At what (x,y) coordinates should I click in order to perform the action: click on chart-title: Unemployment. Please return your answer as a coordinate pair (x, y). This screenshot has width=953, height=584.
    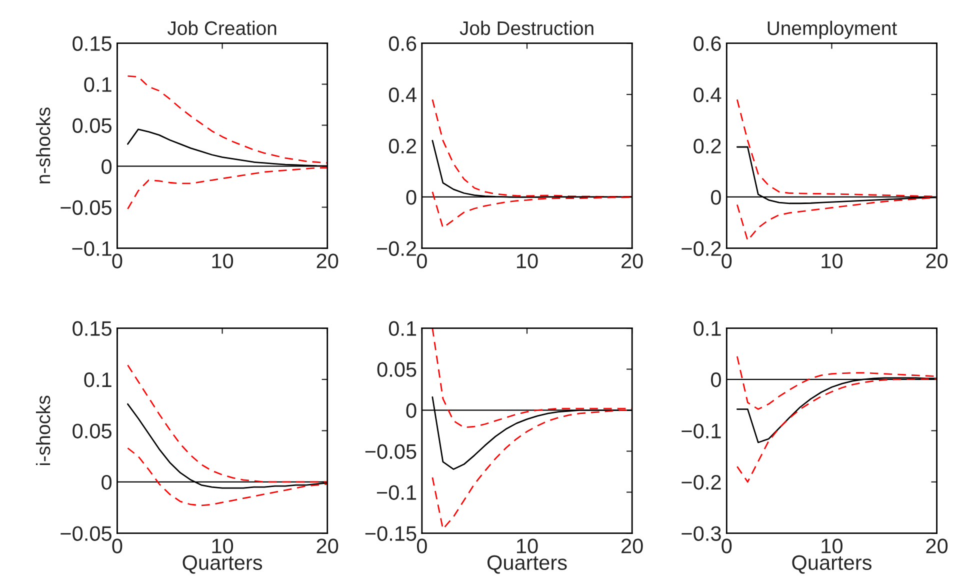
    Looking at the image, I should click on (832, 29).